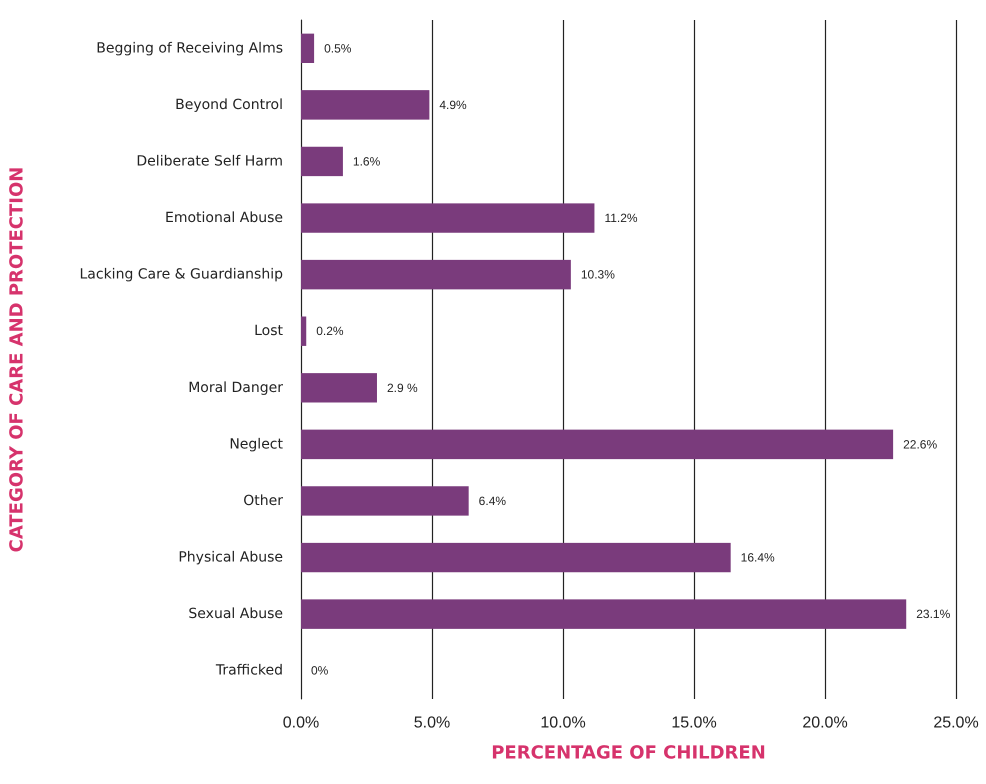 This screenshot has height=784, width=986. I want to click on data-label: 6.4%, so click(492, 501).